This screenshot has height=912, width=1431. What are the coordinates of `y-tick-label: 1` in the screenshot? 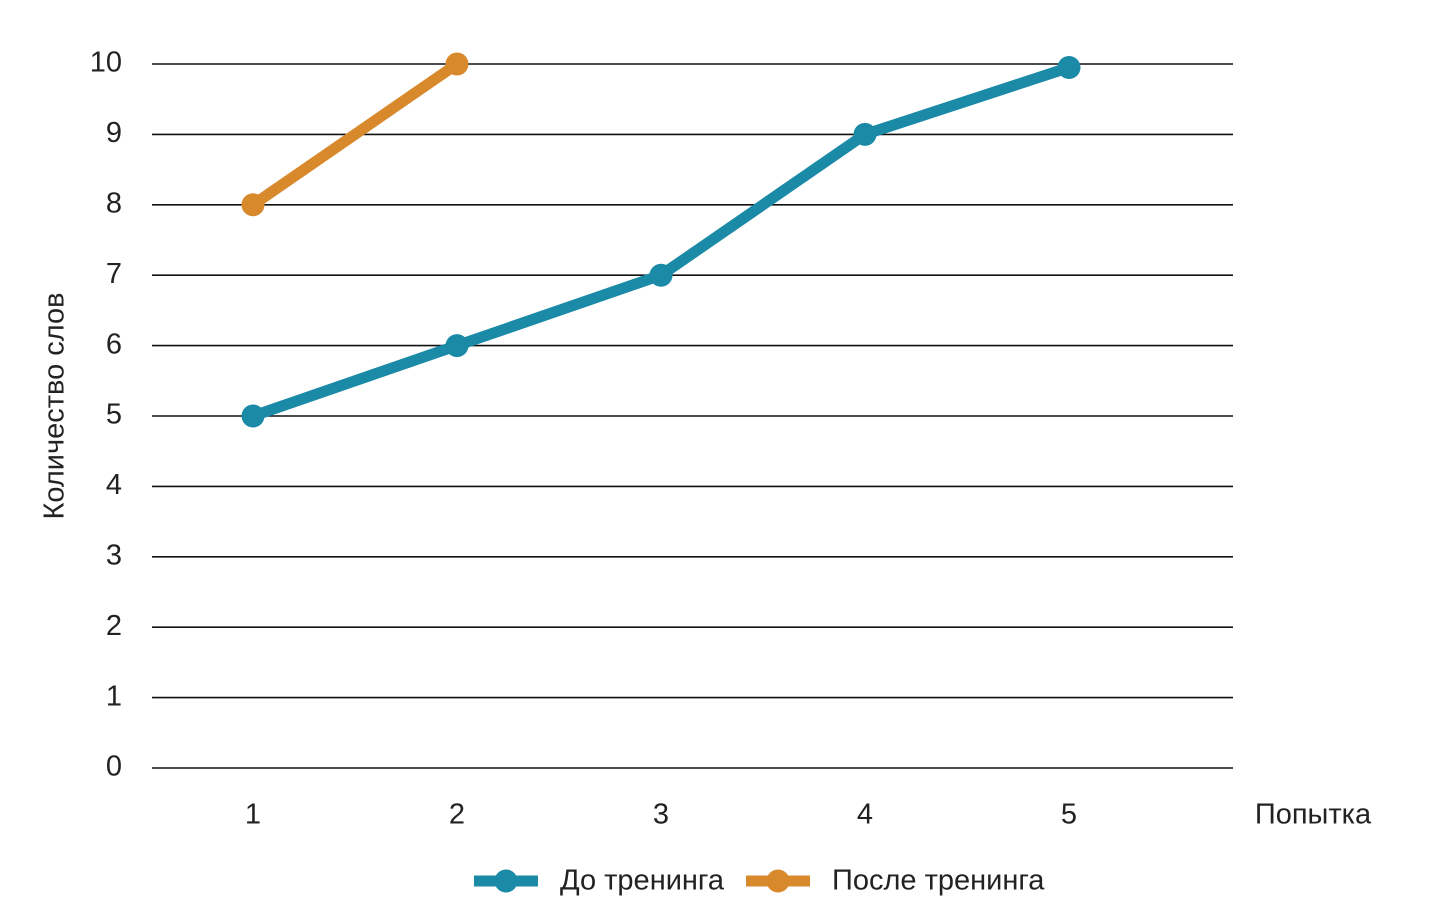 It's located at (114, 696).